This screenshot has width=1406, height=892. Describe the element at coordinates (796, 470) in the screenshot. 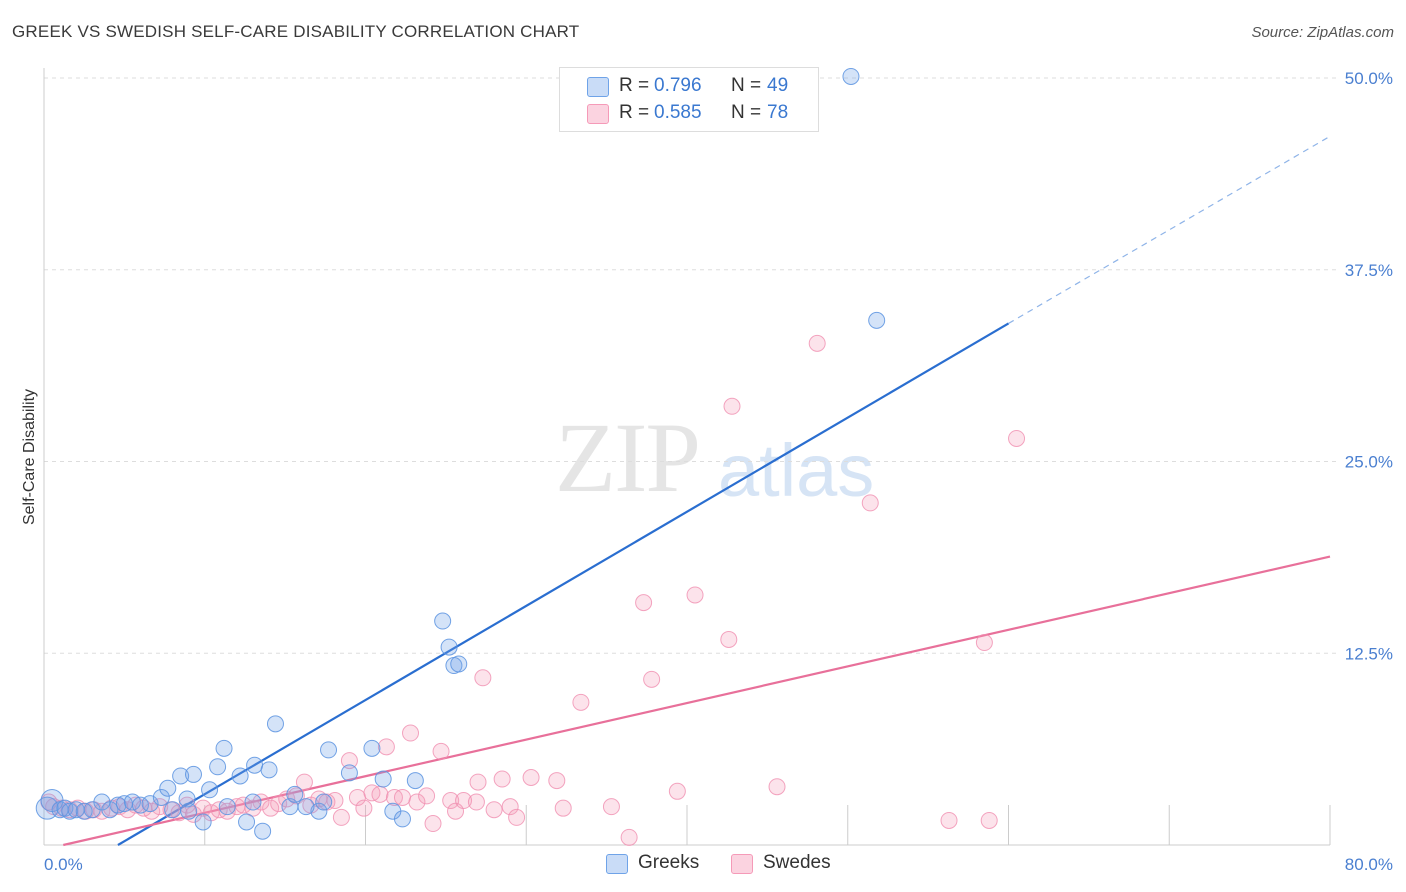

I see `watermark-atlas: atlas` at that location.